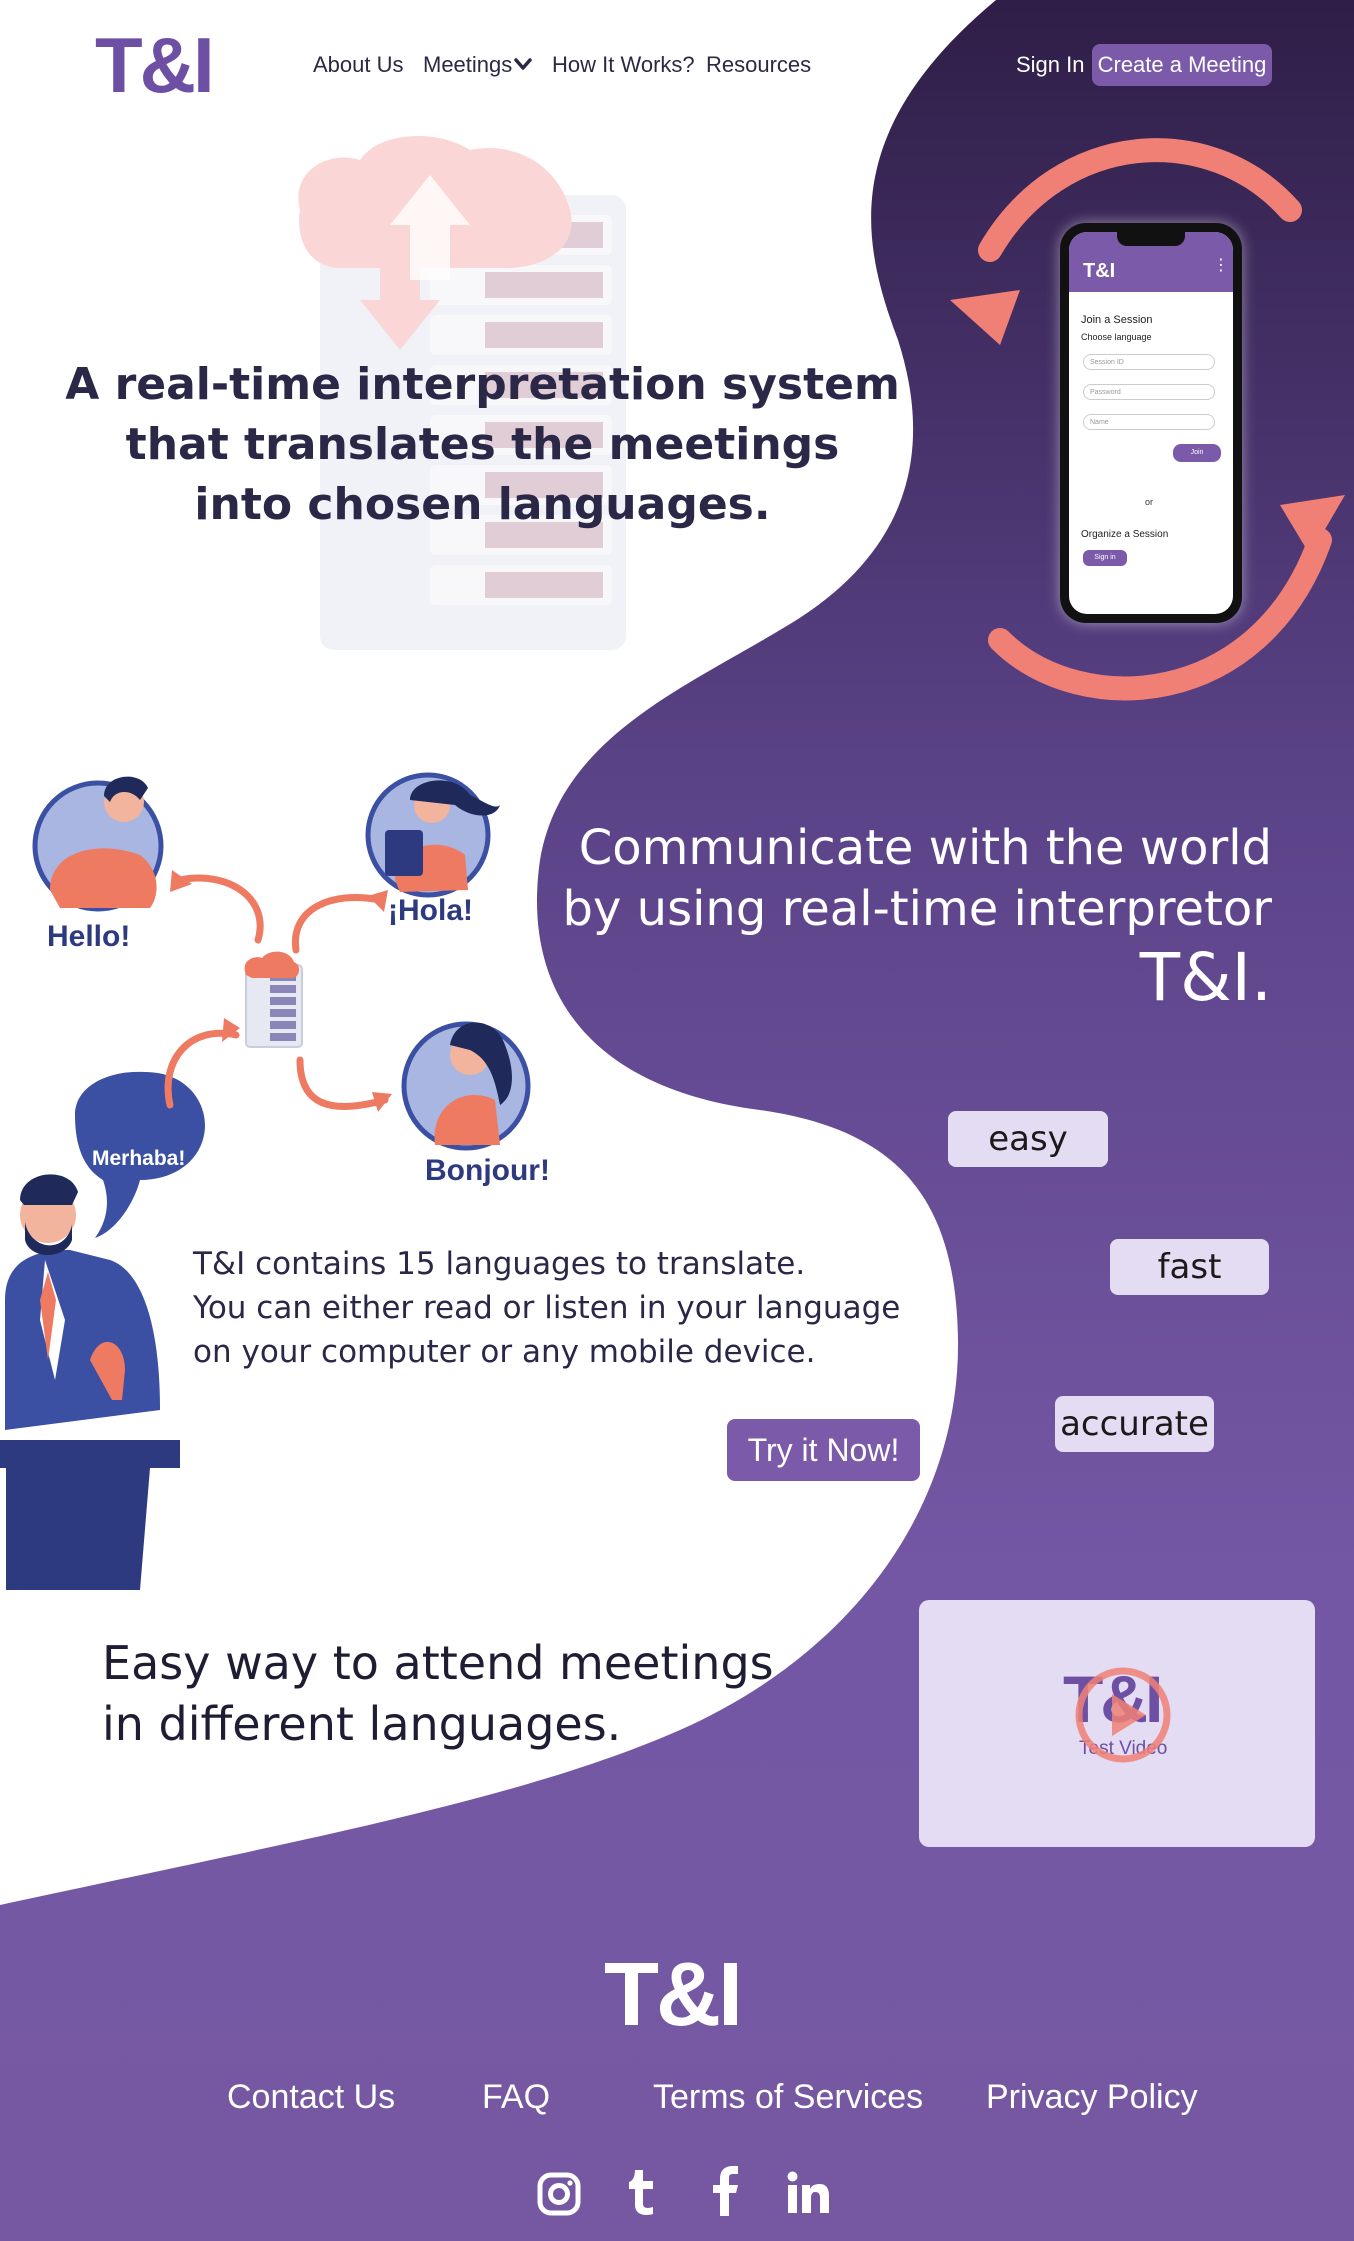 The image size is (1354, 2241). Describe the element at coordinates (98, 844) in the screenshot. I see `person-hello-avatar` at that location.